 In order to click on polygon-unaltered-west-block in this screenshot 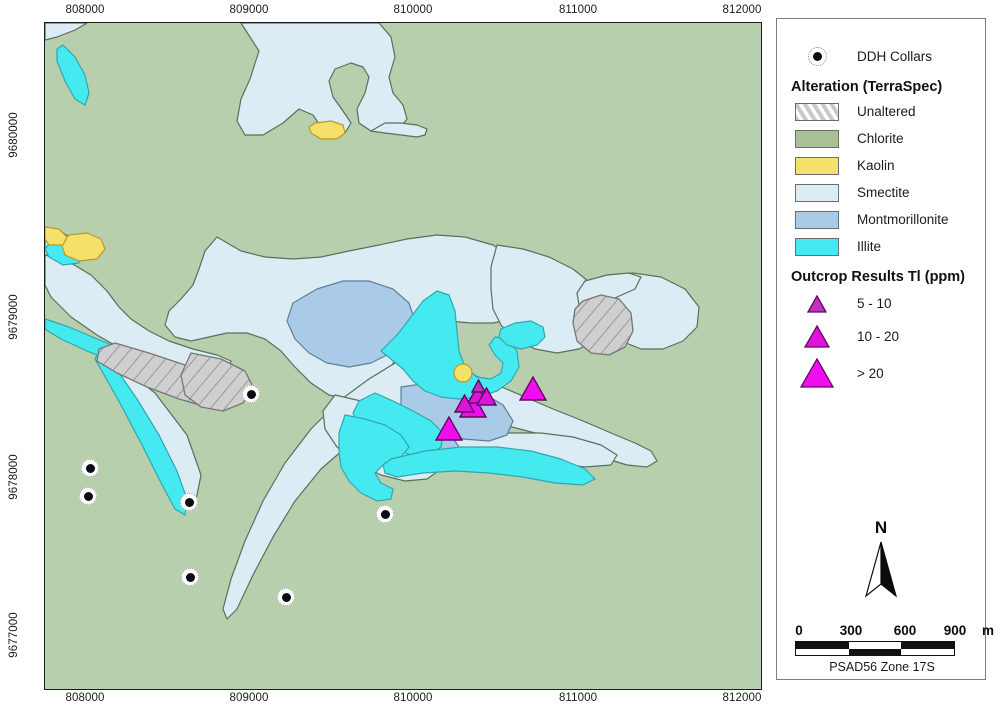, I will do `click(217, 382)`.